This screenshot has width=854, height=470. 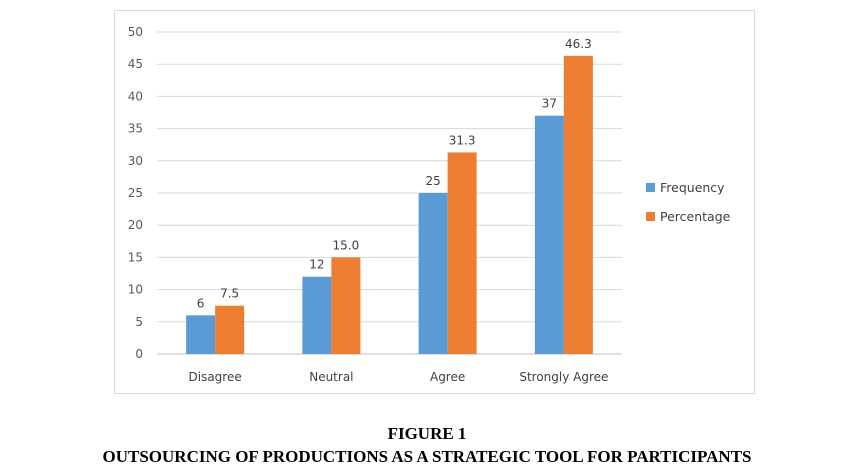 I want to click on y-tick-label: 35, so click(x=135, y=129).